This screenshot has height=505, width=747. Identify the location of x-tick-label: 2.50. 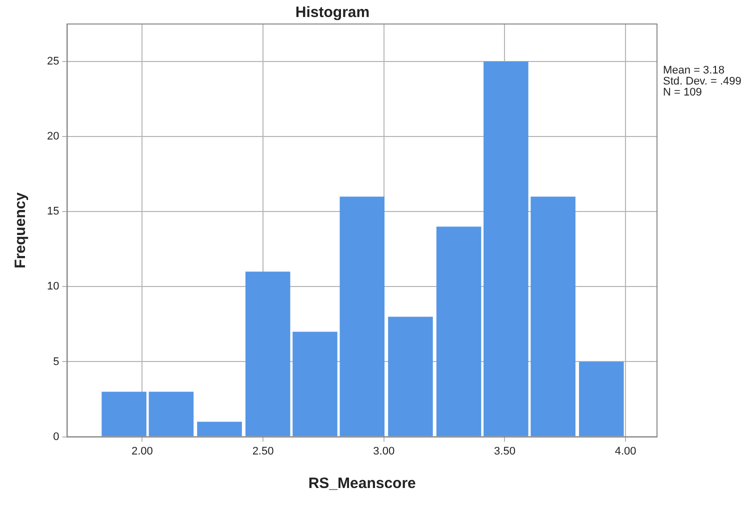
(263, 451).